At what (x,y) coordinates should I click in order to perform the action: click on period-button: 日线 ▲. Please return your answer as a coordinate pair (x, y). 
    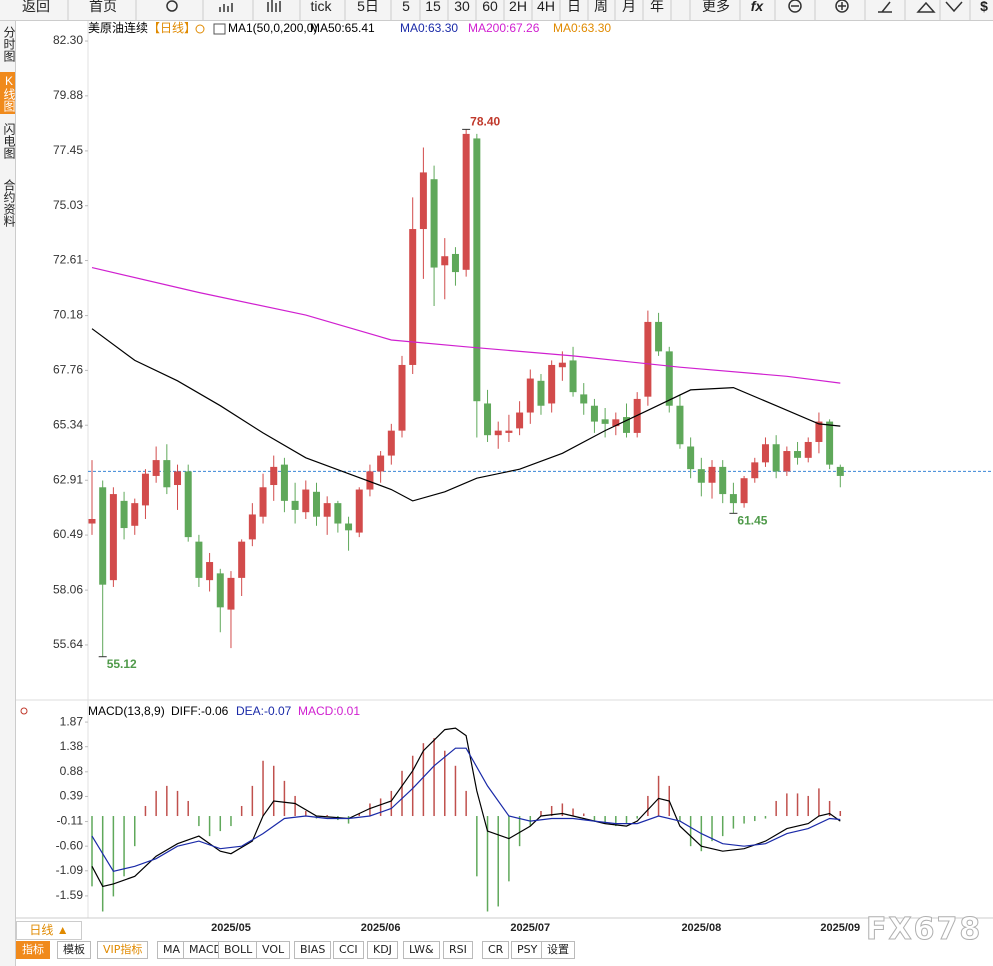
    Looking at the image, I should click on (49, 930).